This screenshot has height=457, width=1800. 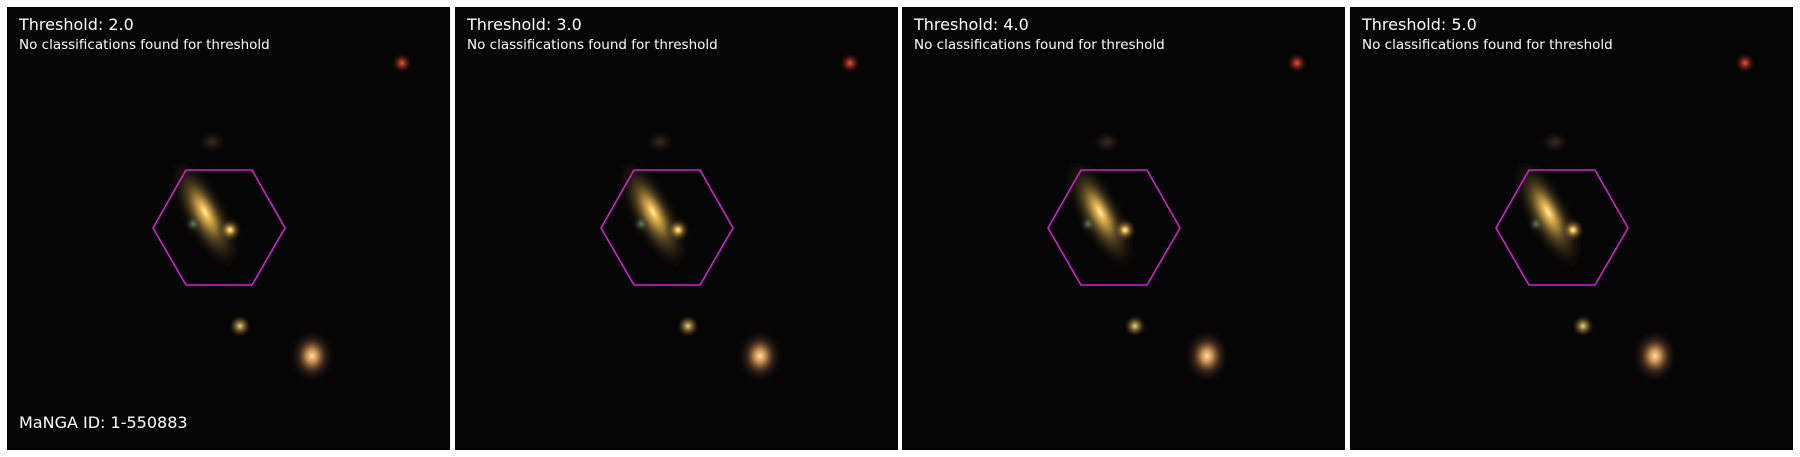 What do you see at coordinates (524, 24) in the screenshot?
I see `panel-title: Threshold: 3.0` at bounding box center [524, 24].